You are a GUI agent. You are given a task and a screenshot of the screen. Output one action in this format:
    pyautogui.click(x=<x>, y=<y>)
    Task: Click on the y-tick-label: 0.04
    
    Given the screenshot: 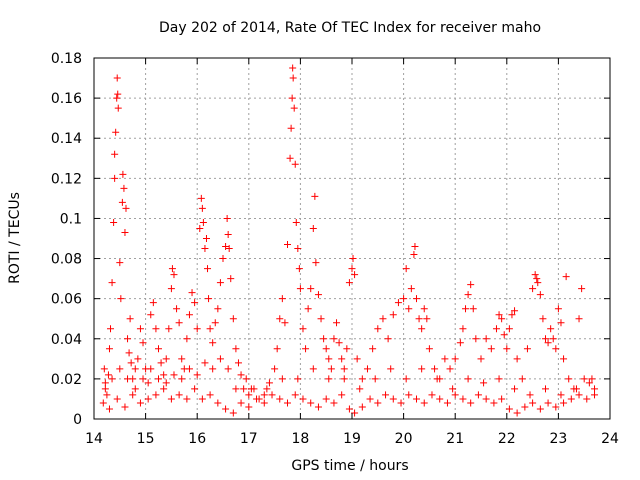 What is the action you would take?
    pyautogui.click(x=66, y=340)
    